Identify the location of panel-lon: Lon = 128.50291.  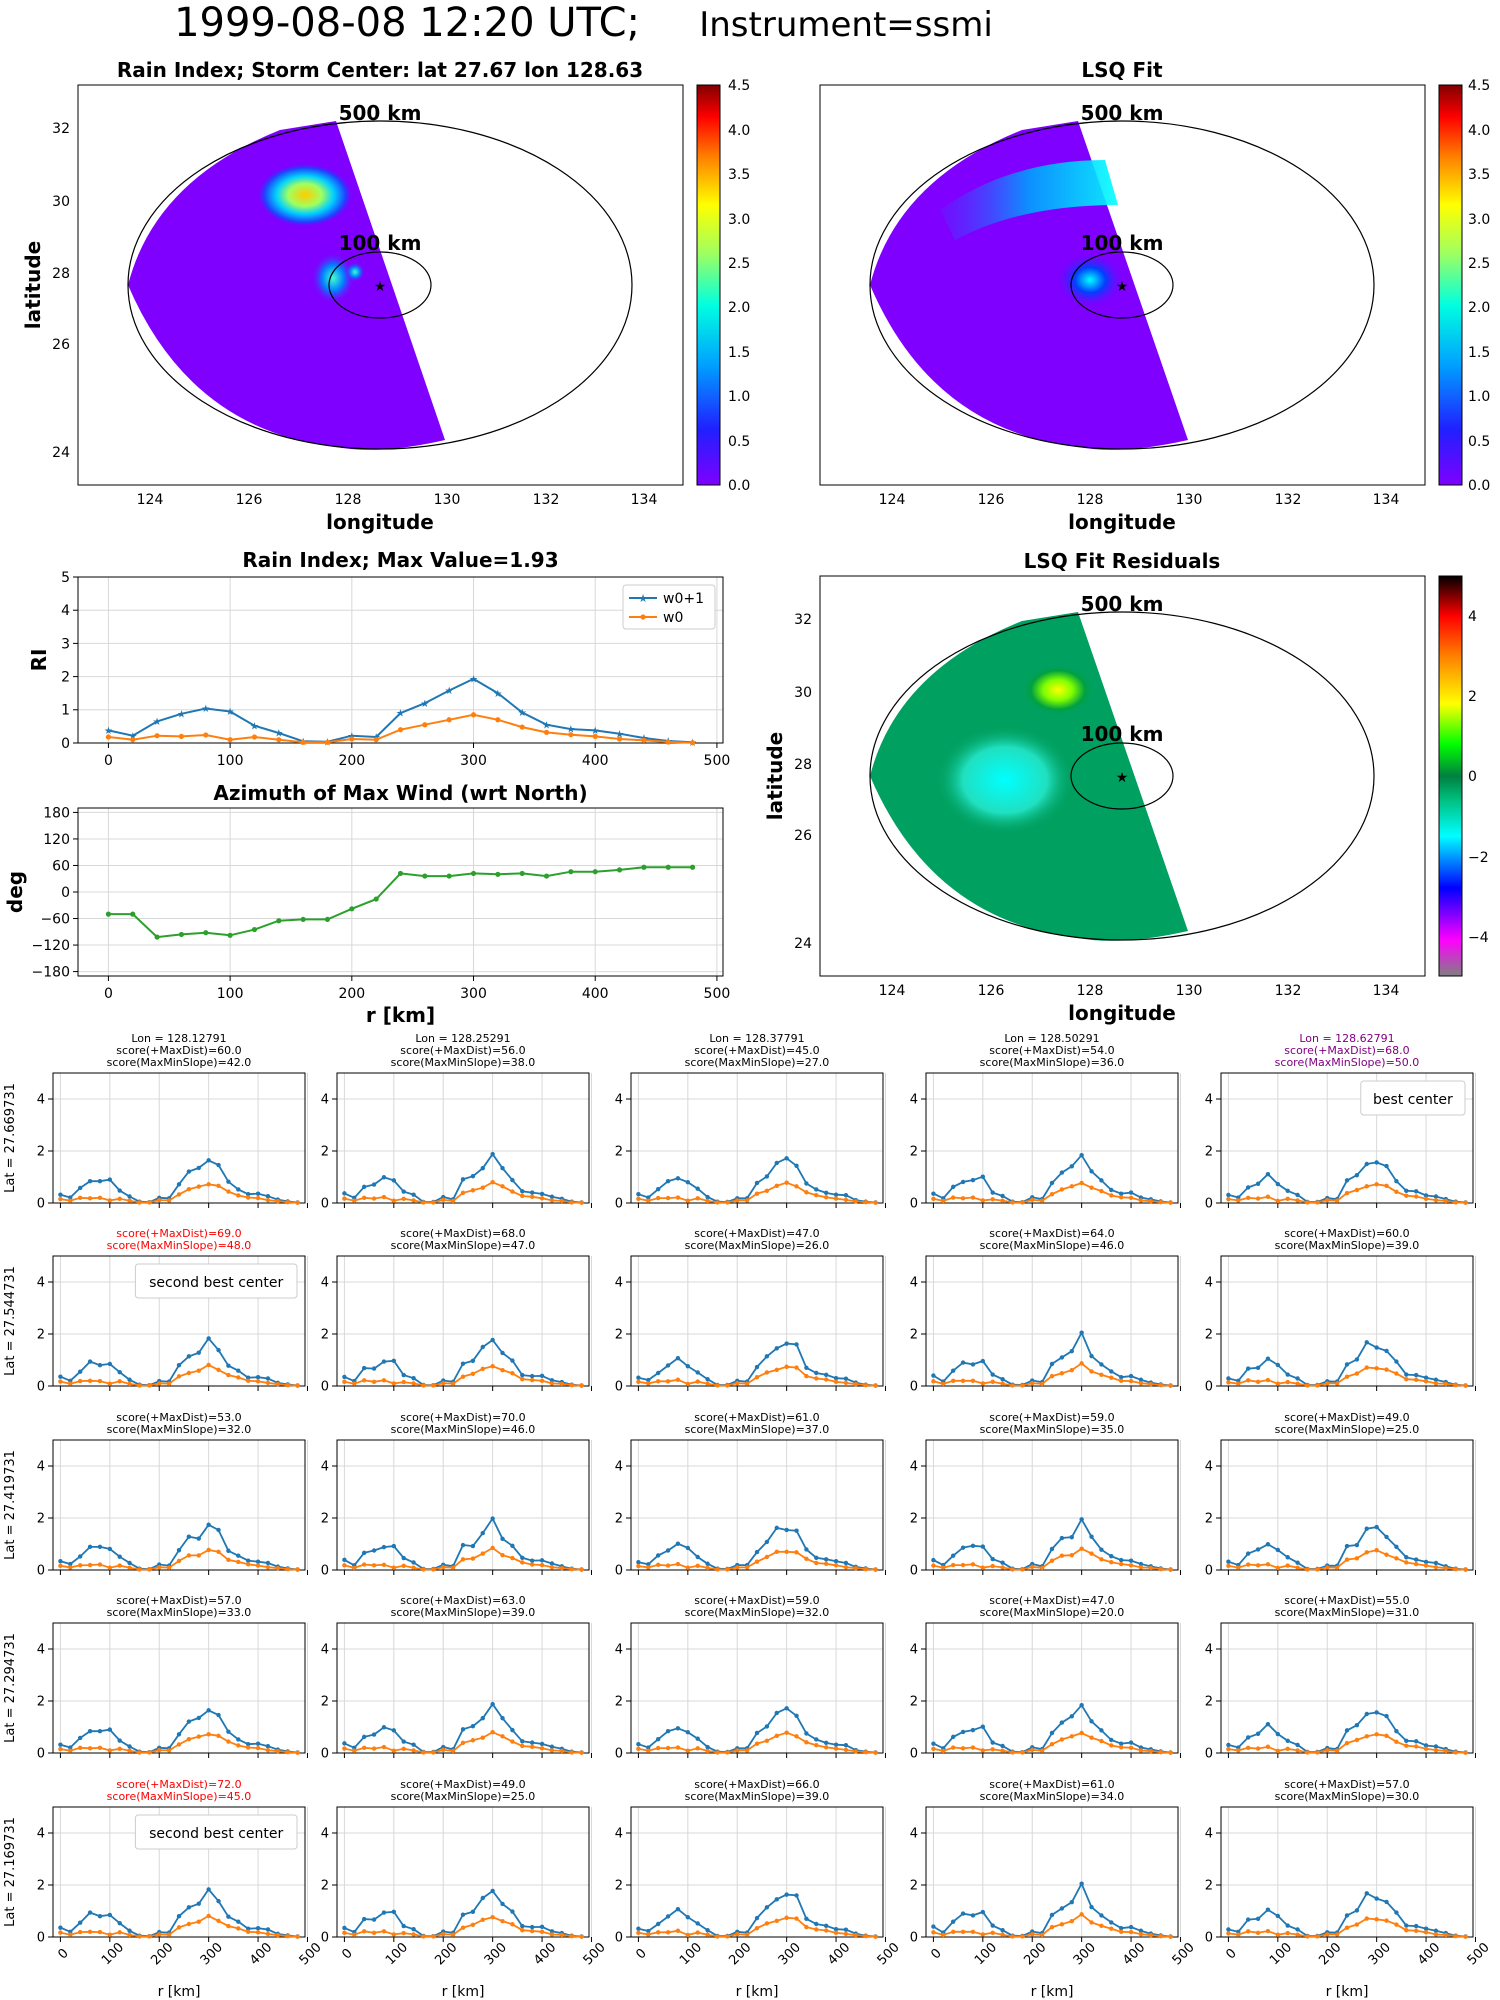
(1051, 1038).